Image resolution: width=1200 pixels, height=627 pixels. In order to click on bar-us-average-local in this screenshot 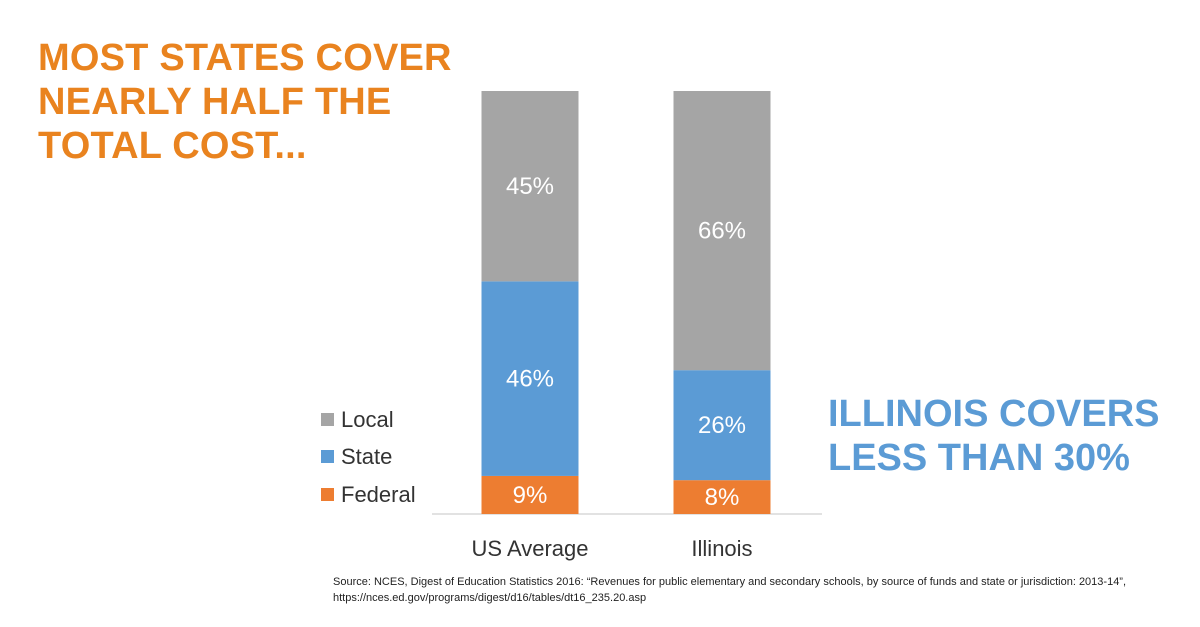, I will do `click(530, 186)`.